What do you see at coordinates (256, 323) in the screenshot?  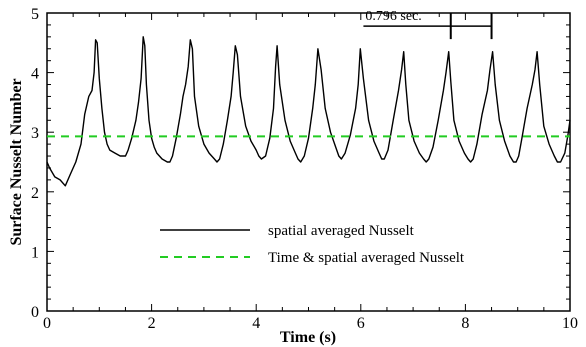 I see `x-tick-label: 4` at bounding box center [256, 323].